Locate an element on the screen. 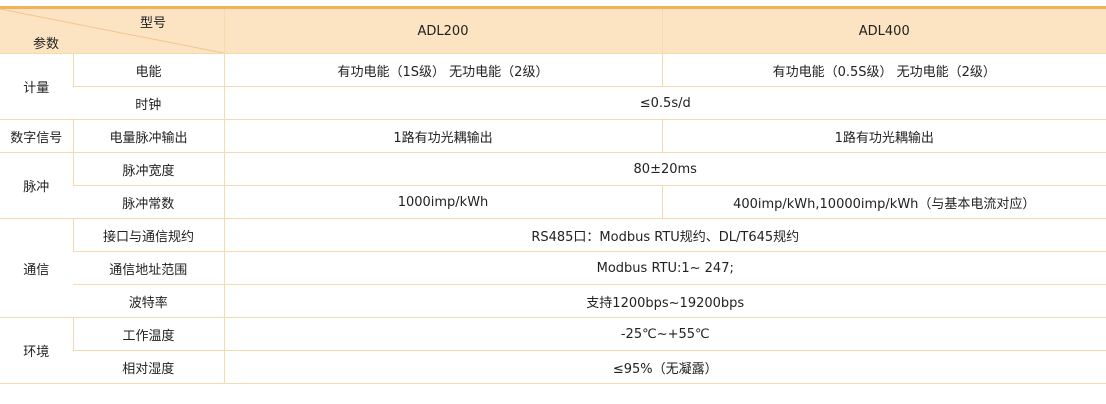 This screenshot has width=1106, height=404. param-name: 相对湿度 is located at coordinates (148, 367).